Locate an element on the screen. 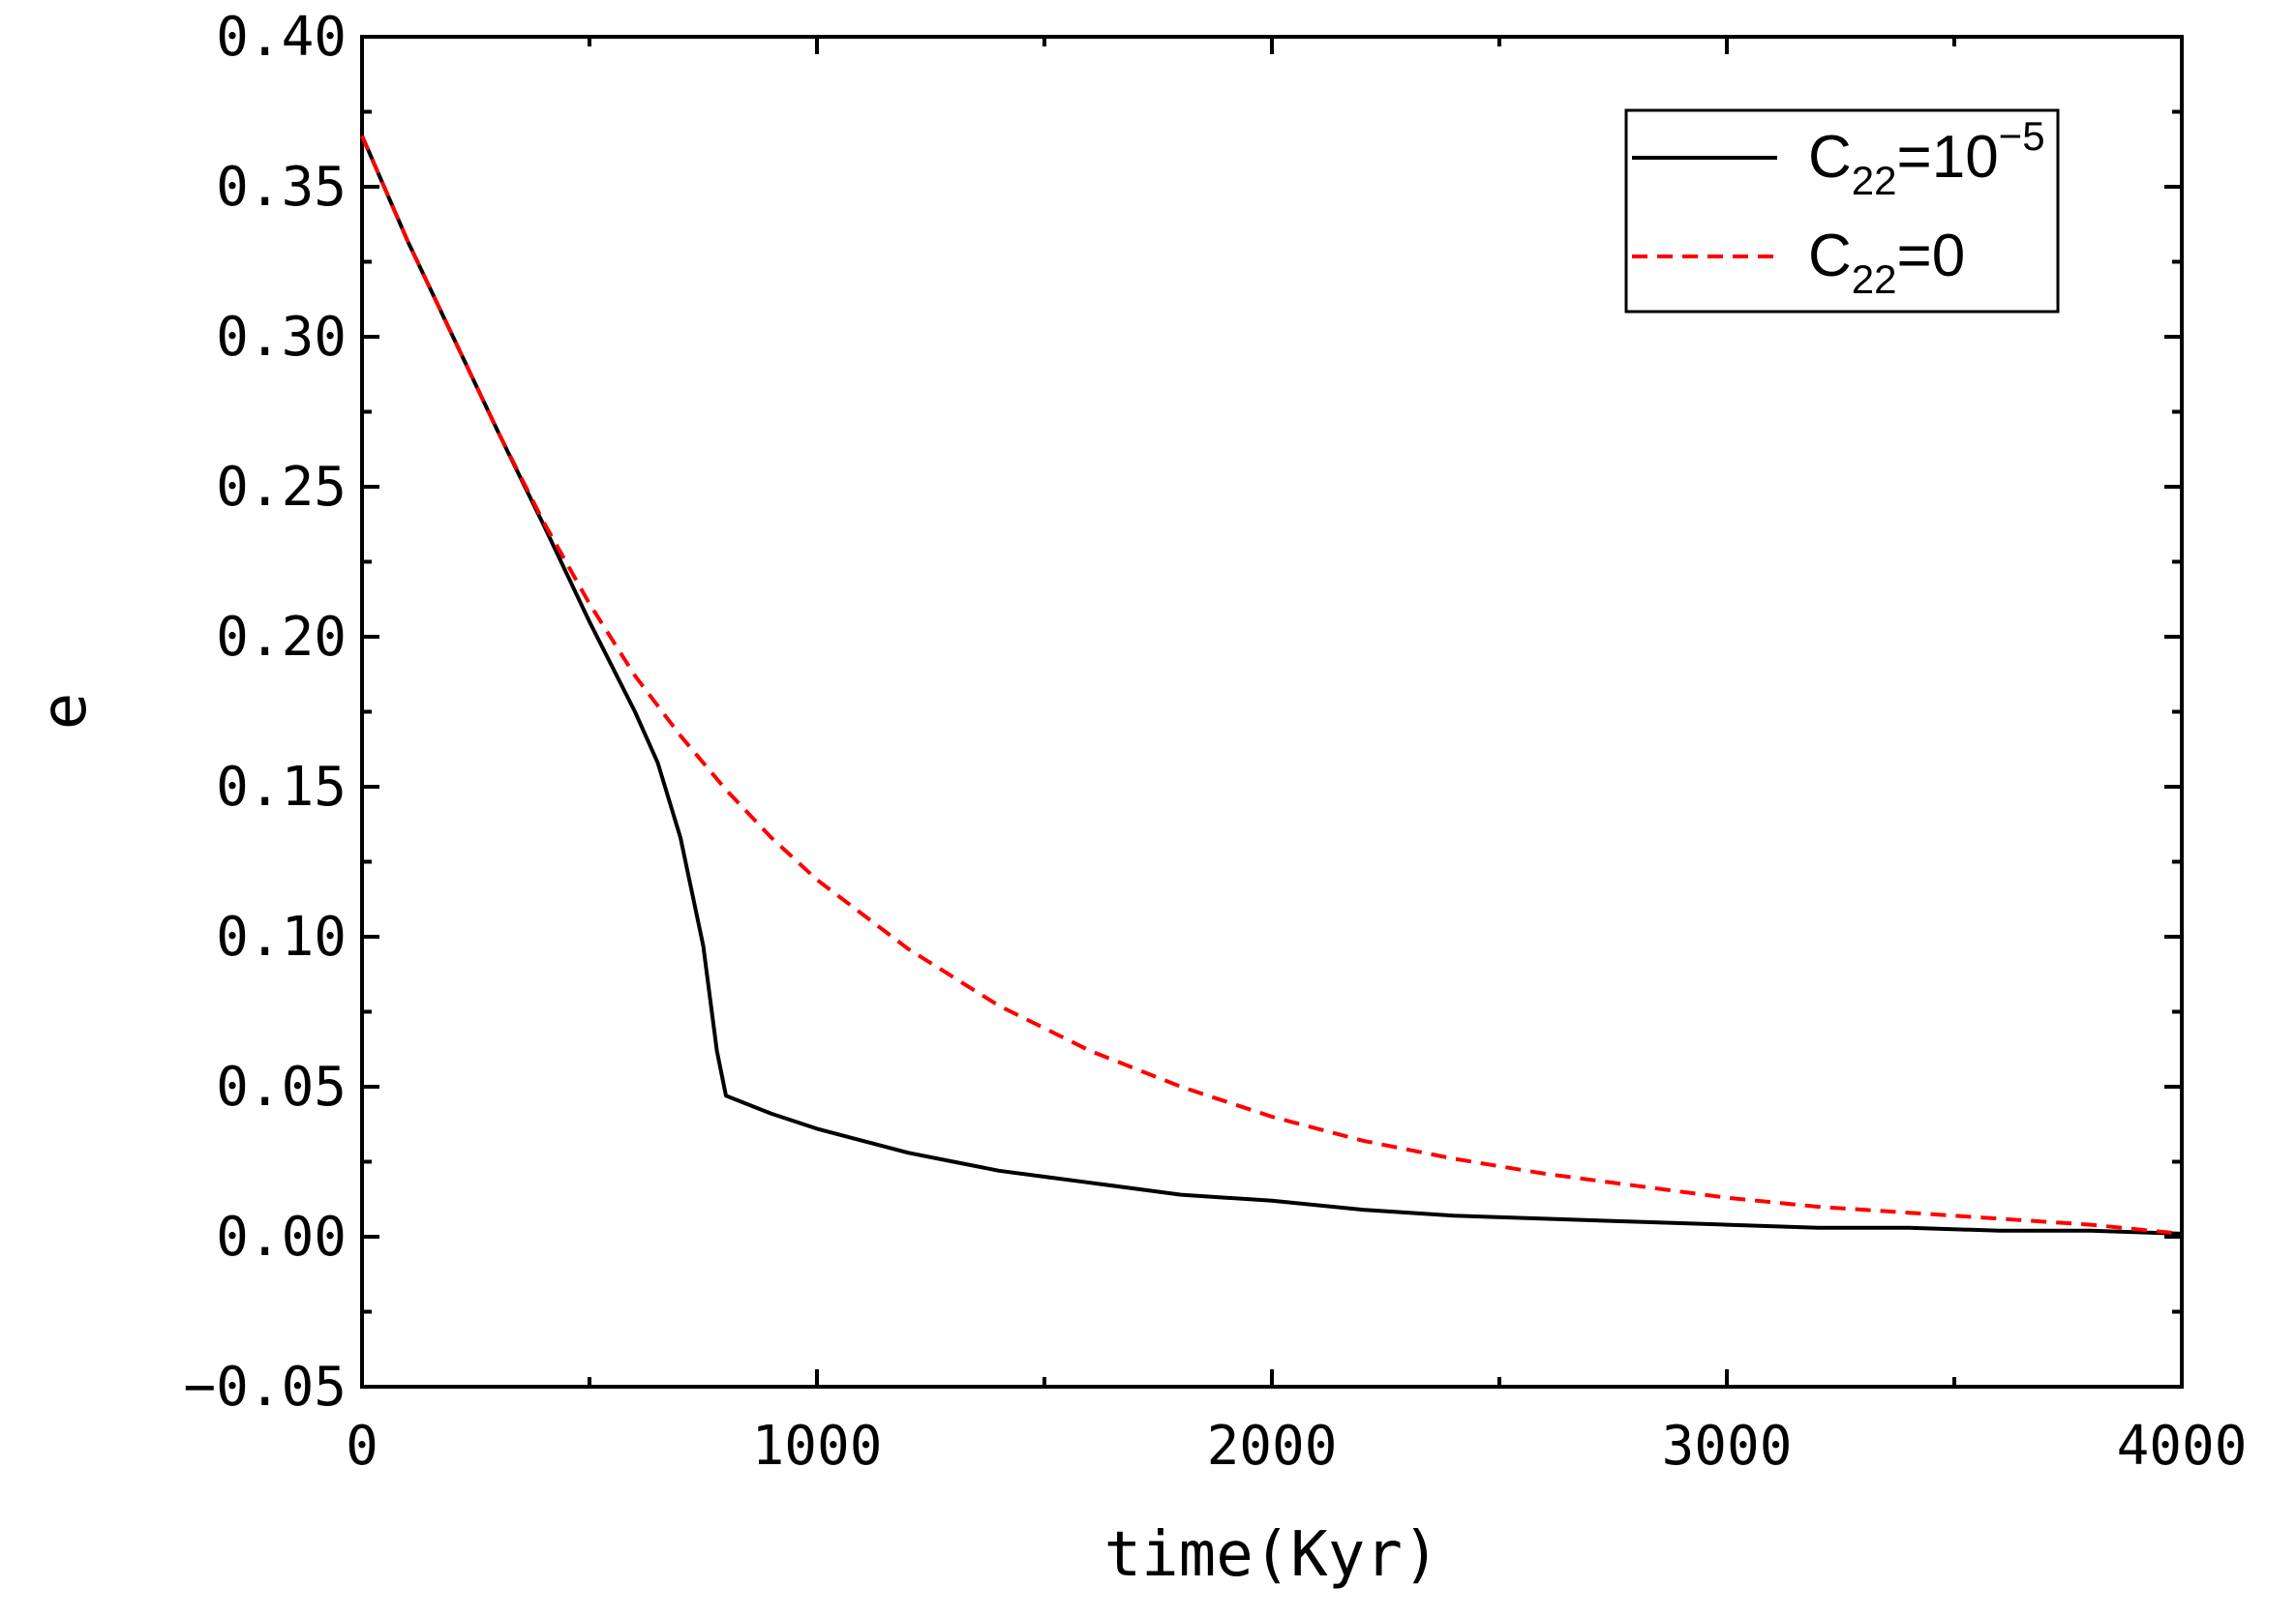 This screenshot has height=1618, width=2296. y-tick-label: 0.10 is located at coordinates (282, 937).